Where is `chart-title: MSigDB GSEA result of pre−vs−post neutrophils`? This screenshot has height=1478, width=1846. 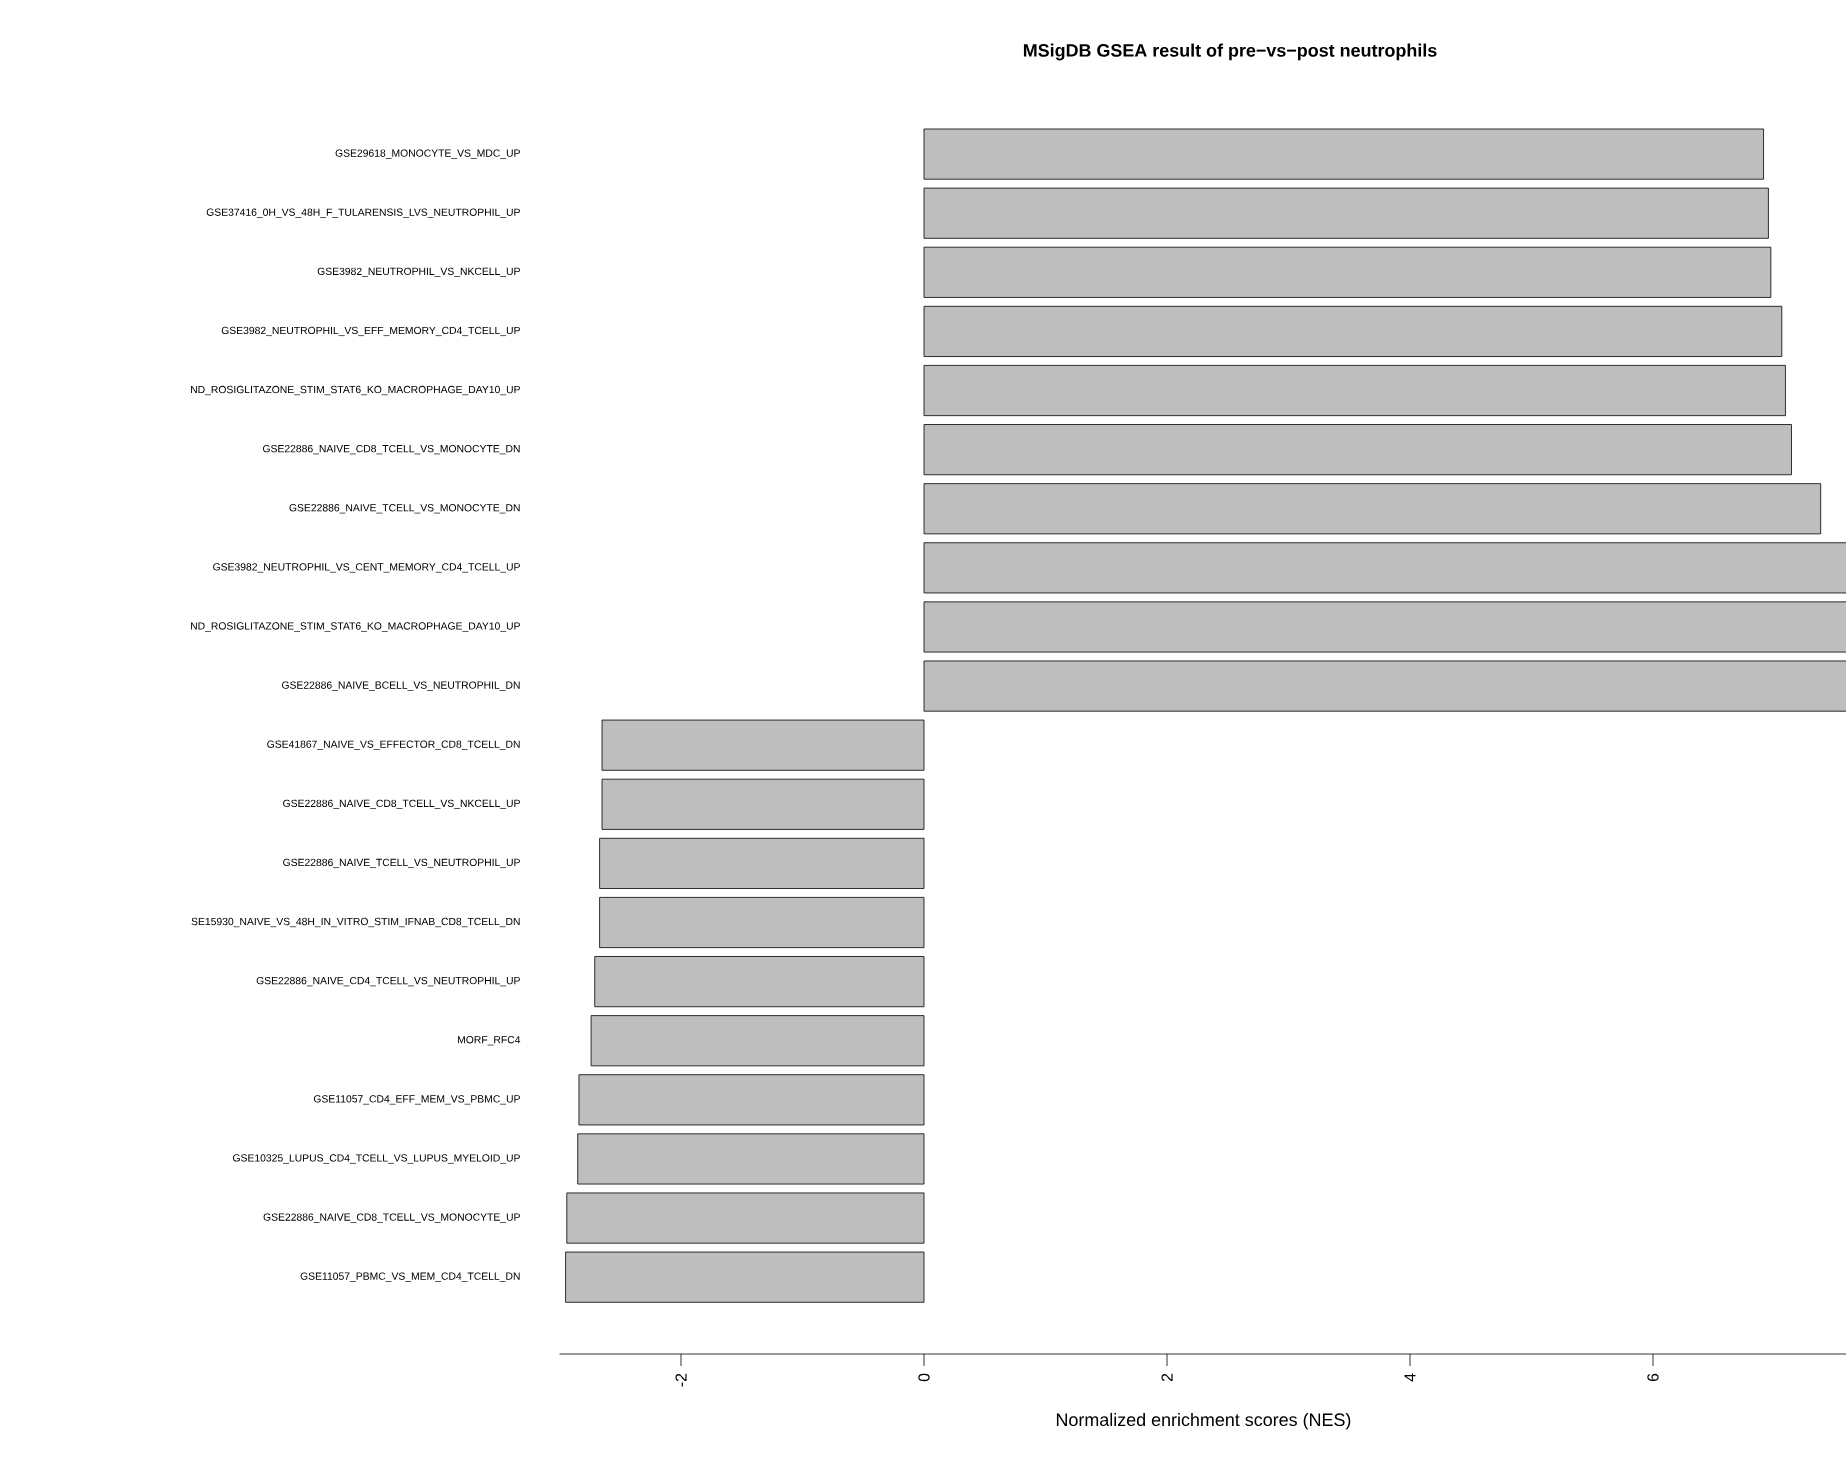
chart-title: MSigDB GSEA result of pre−vs−post neutrophils is located at coordinates (1230, 52).